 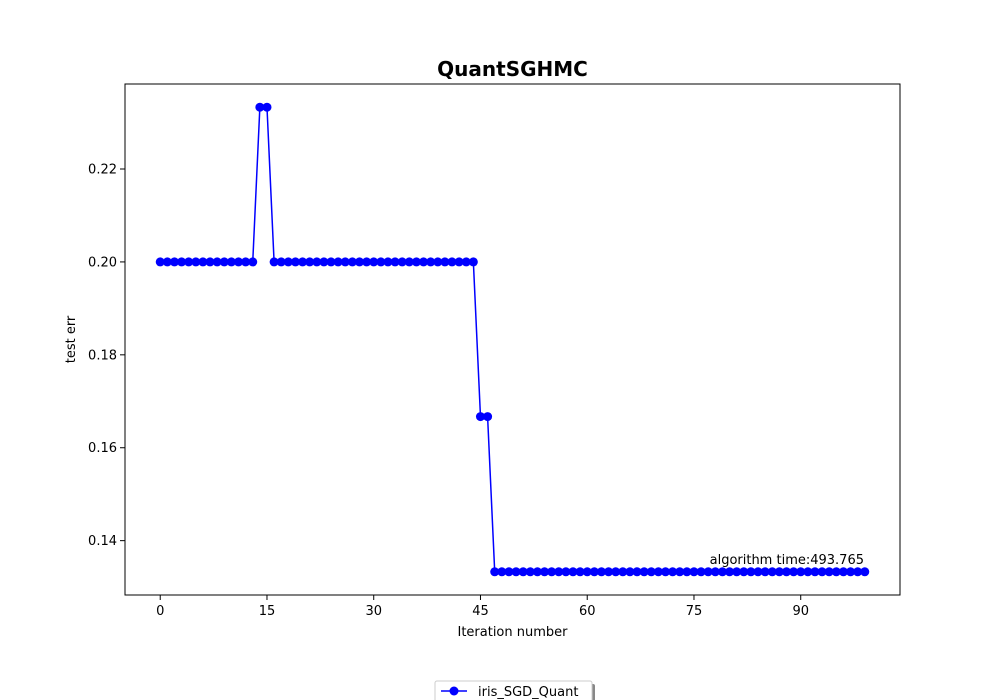 I want to click on y-axis-label: test err, so click(x=71, y=339).